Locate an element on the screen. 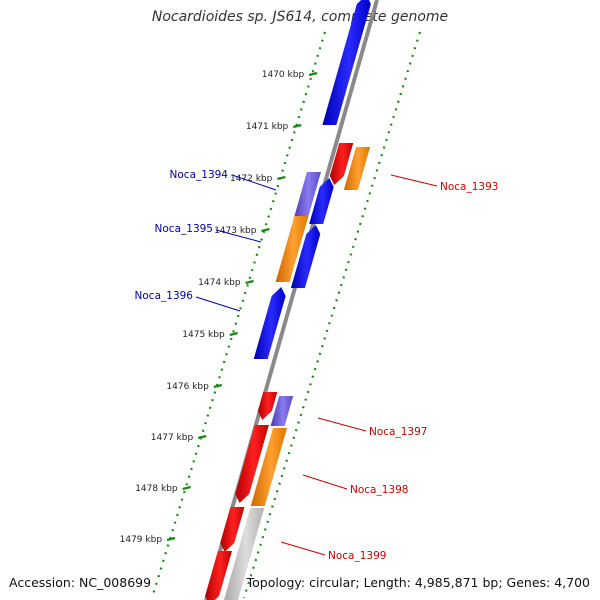  tick-label: 1472 kbp is located at coordinates (251, 179).